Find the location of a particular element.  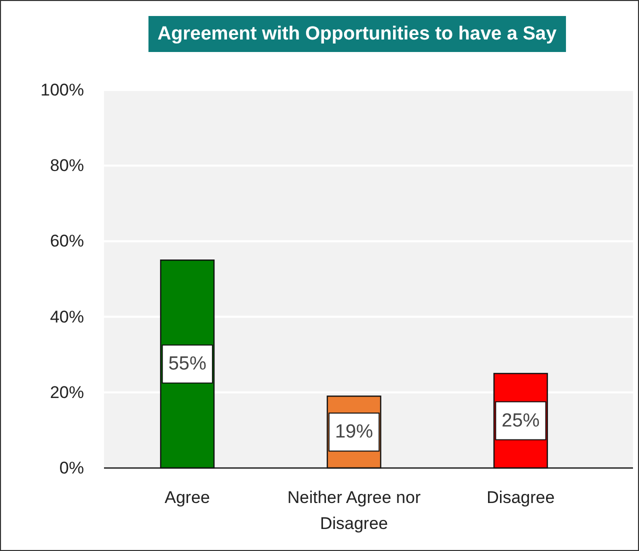

data-label: 25% is located at coordinates (521, 421).